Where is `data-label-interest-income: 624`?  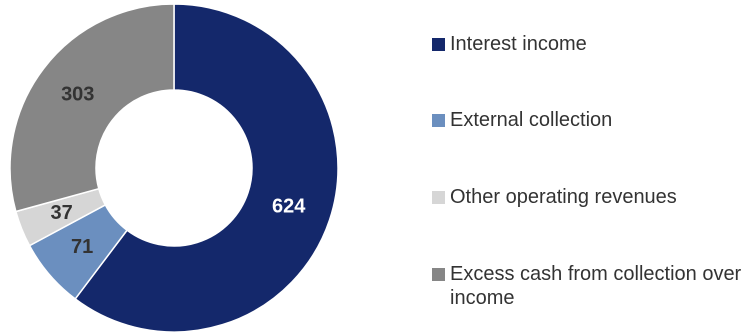
data-label-interest-income: 624 is located at coordinates (289, 206).